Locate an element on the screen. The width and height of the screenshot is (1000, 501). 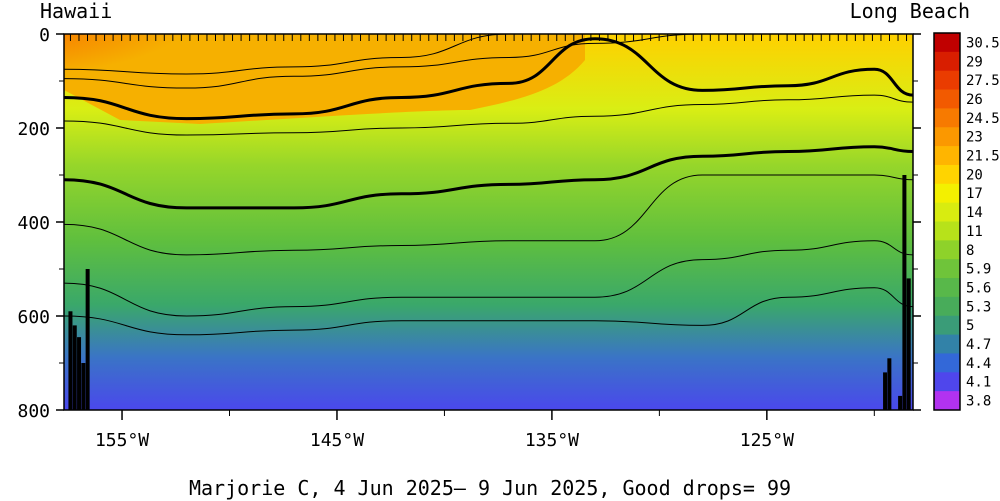
colorbar-label-12: 5.9 is located at coordinates (978, 270).